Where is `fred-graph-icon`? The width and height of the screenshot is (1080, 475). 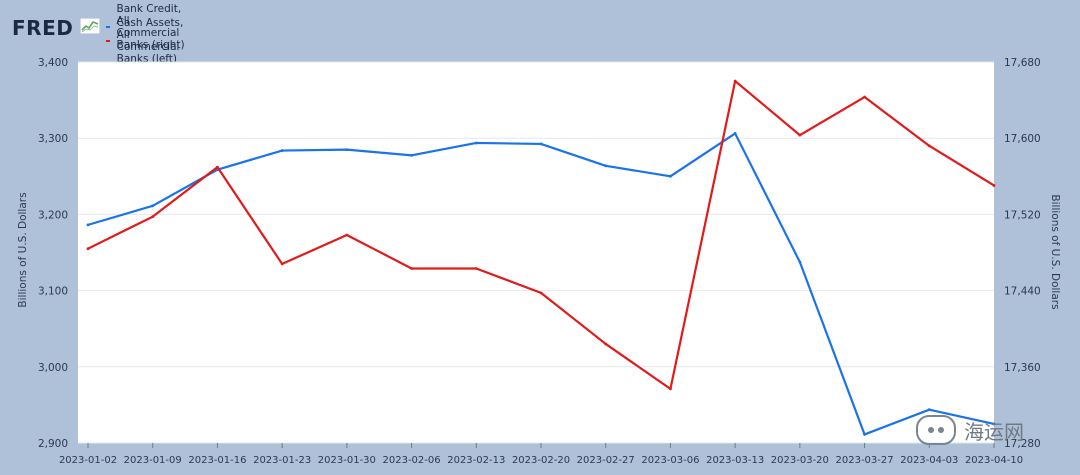 fred-graph-icon is located at coordinates (90, 26).